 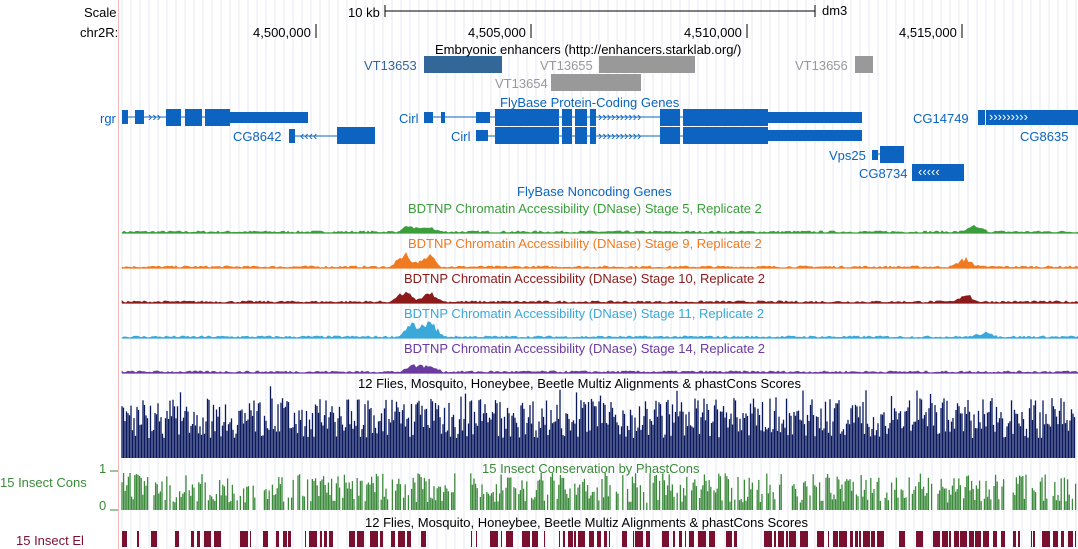 What do you see at coordinates (108, 118) in the screenshot?
I see `gene-label-rgr: rgr` at bounding box center [108, 118].